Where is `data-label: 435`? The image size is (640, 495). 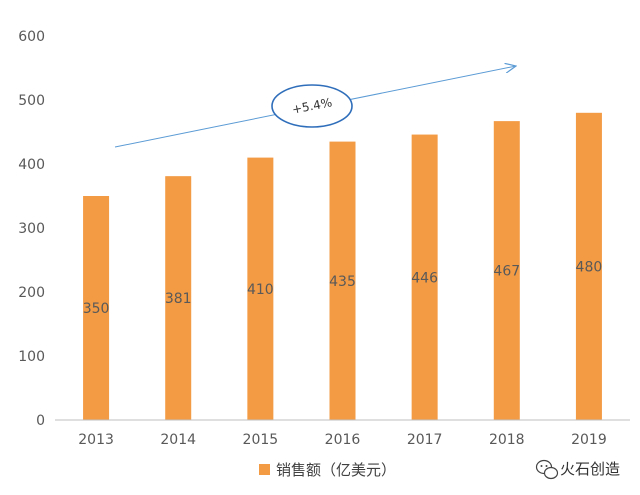 data-label: 435 is located at coordinates (342, 282).